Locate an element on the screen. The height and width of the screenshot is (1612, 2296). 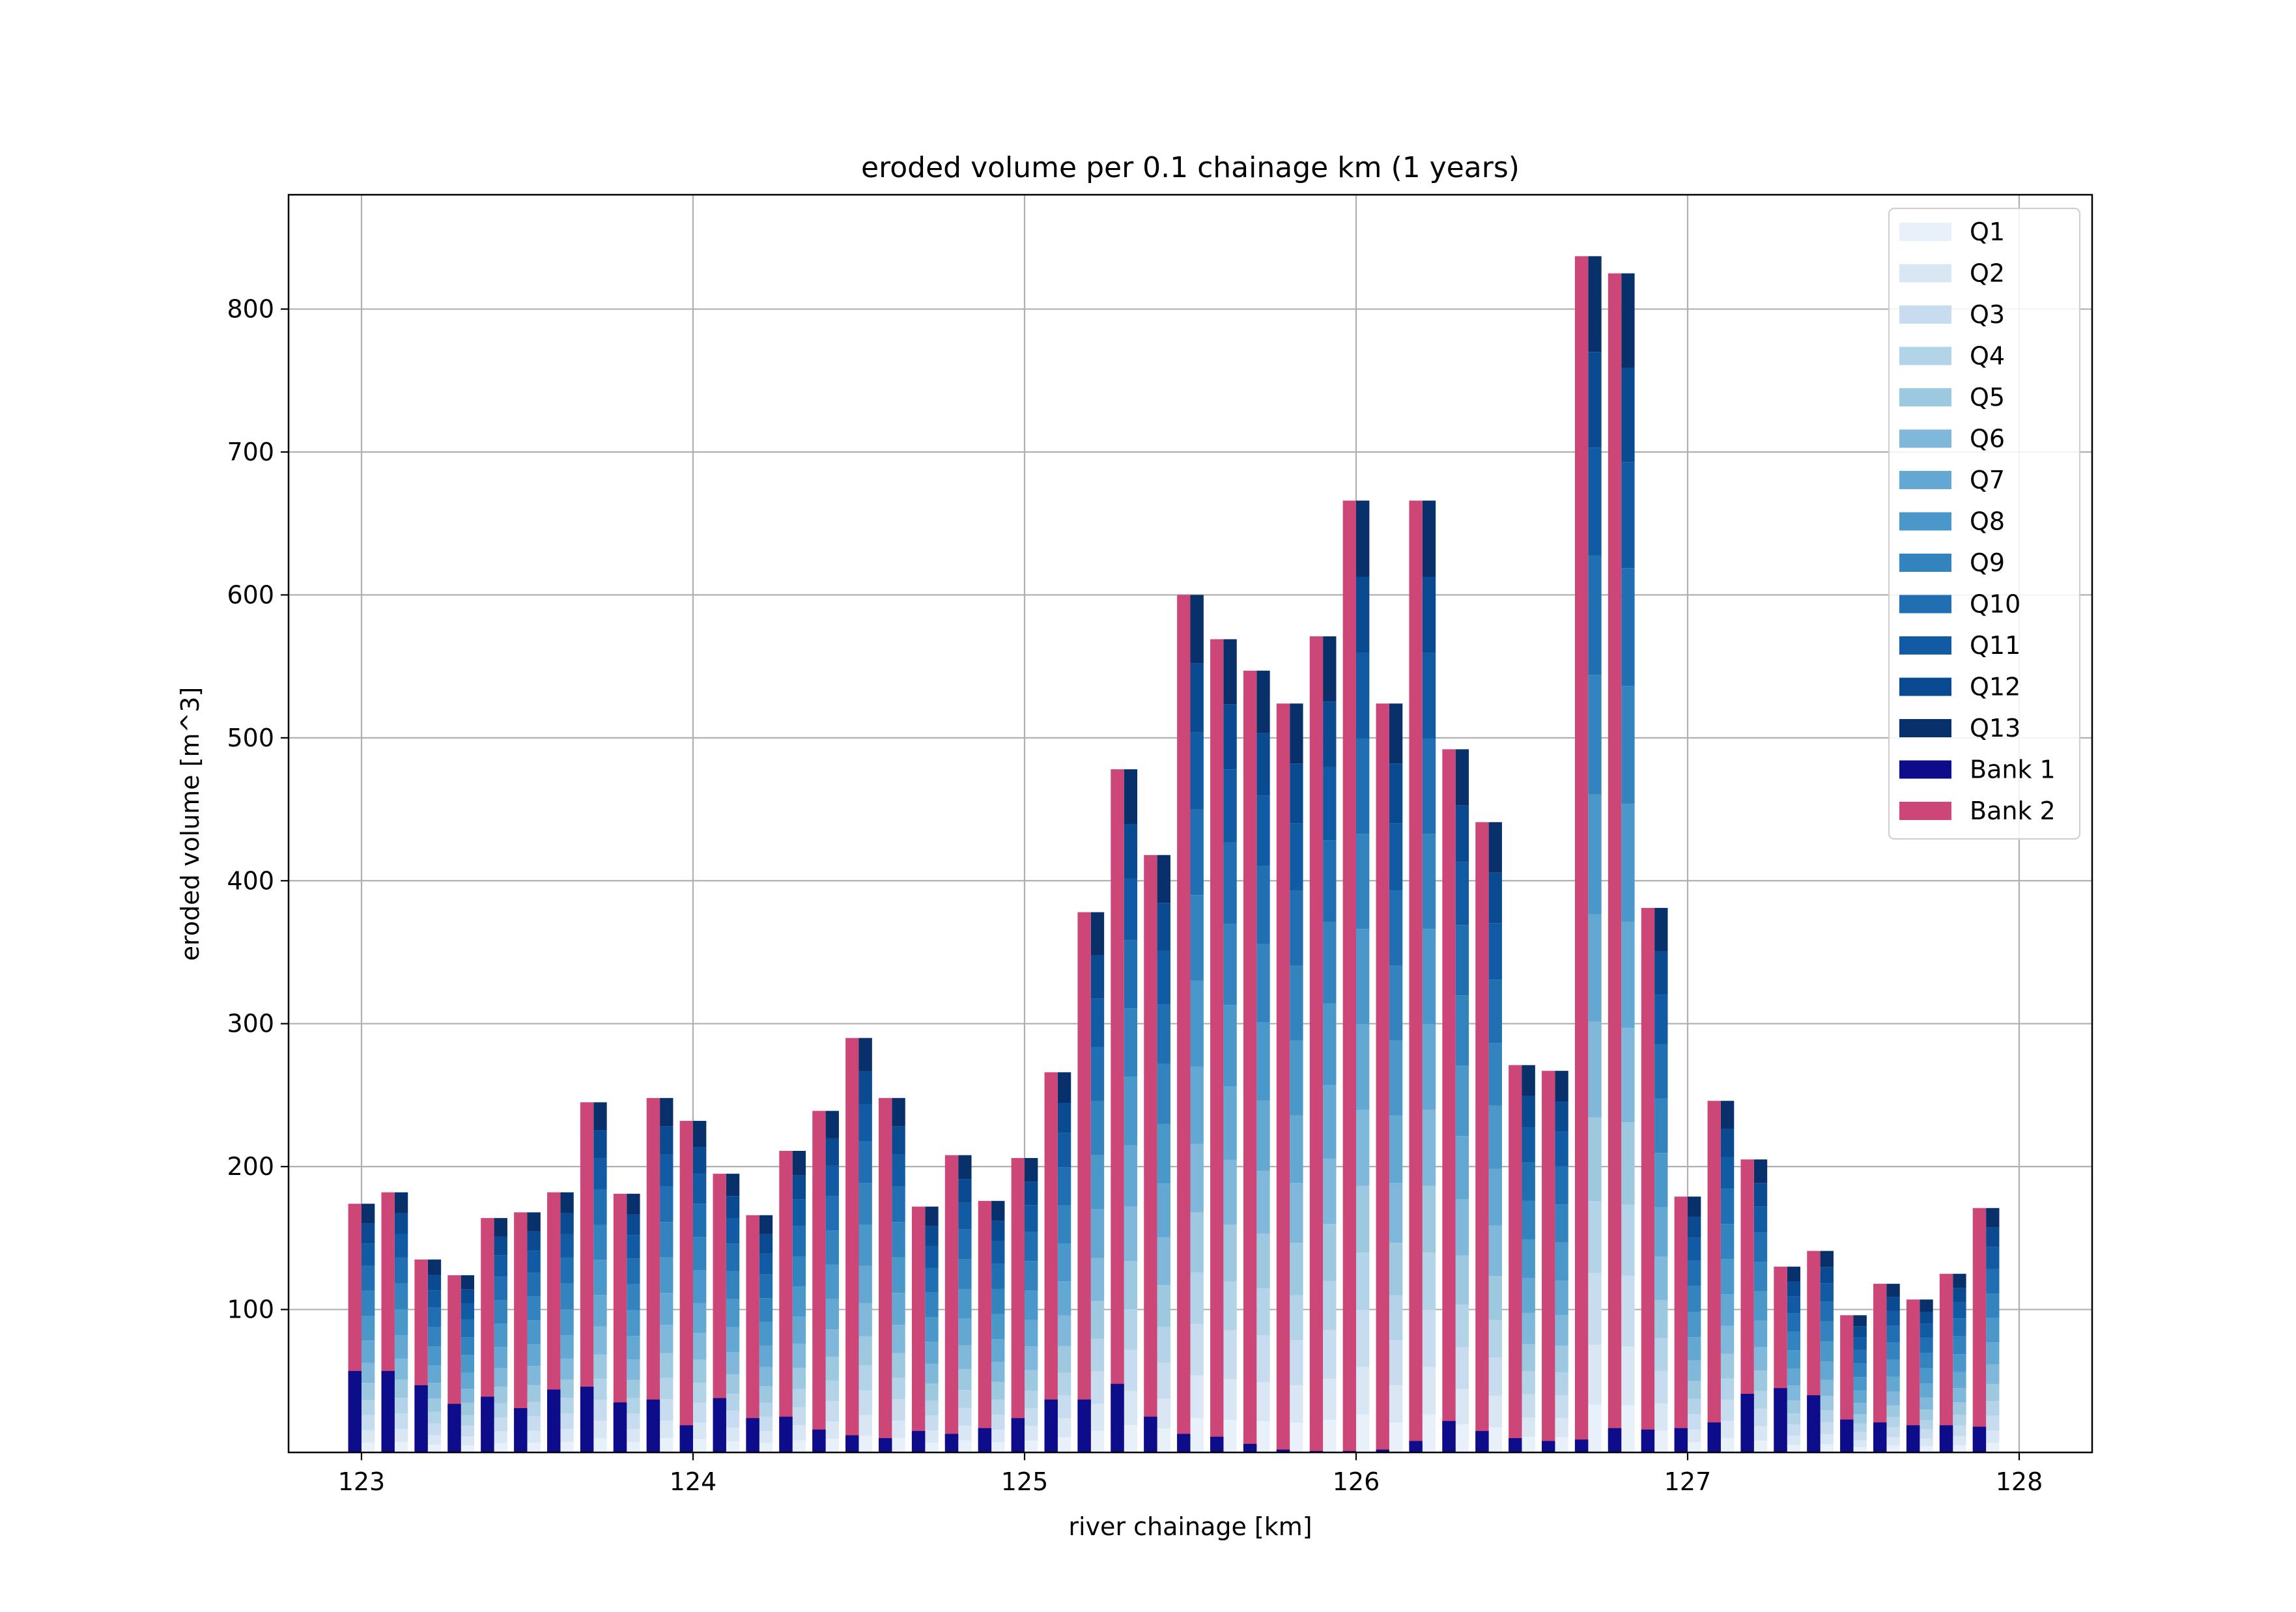
y-tick-label: 100 is located at coordinates (250, 1309).